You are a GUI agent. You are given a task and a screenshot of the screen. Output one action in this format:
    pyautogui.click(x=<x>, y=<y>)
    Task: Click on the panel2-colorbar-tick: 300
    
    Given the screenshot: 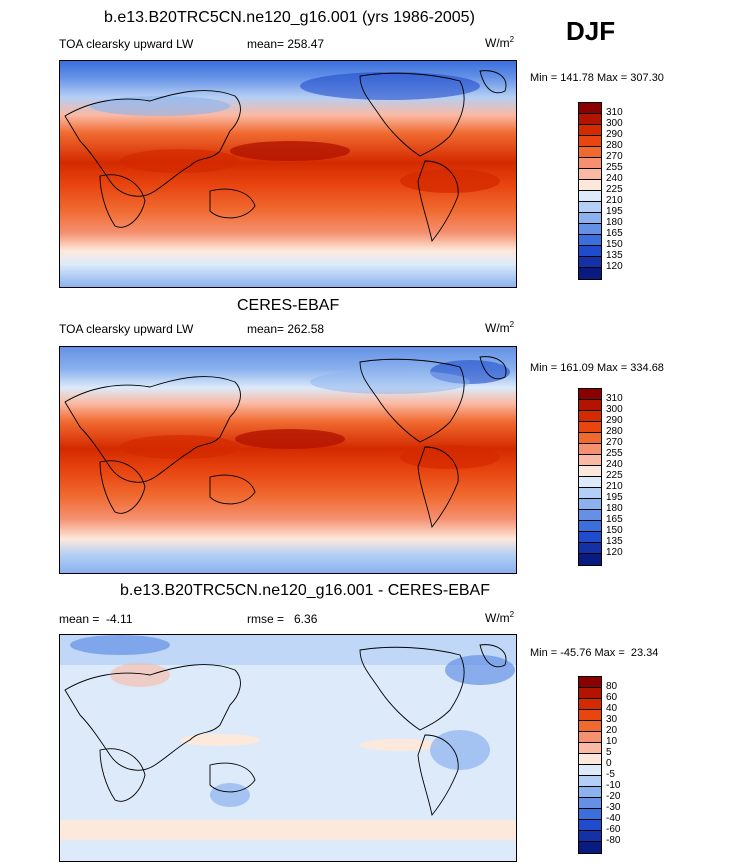 What is the action you would take?
    pyautogui.click(x=614, y=409)
    